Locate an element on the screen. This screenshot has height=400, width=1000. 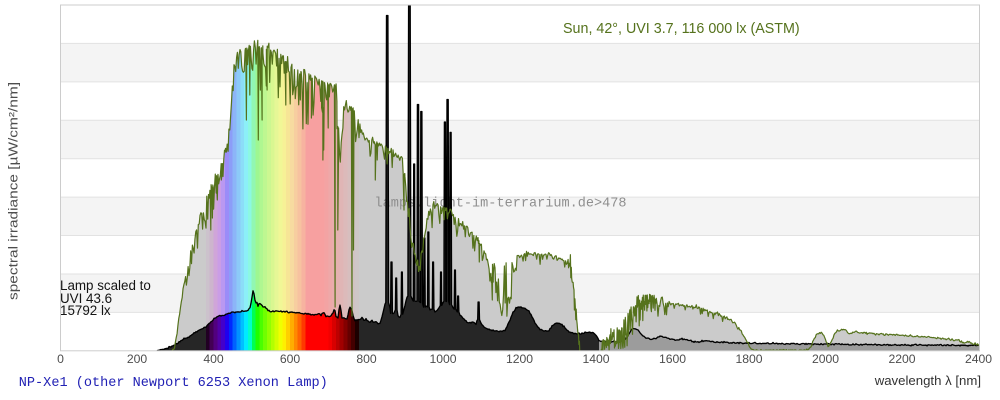
svg-text: 1600 is located at coordinates (672, 359).